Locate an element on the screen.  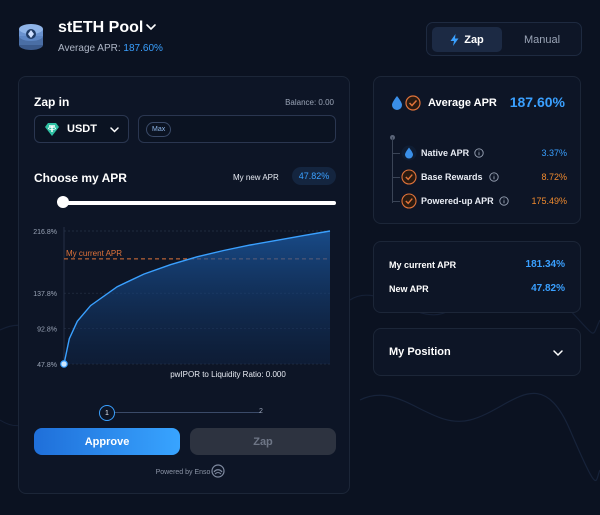
average-apr-value: 187.60% is located at coordinates (537, 102).